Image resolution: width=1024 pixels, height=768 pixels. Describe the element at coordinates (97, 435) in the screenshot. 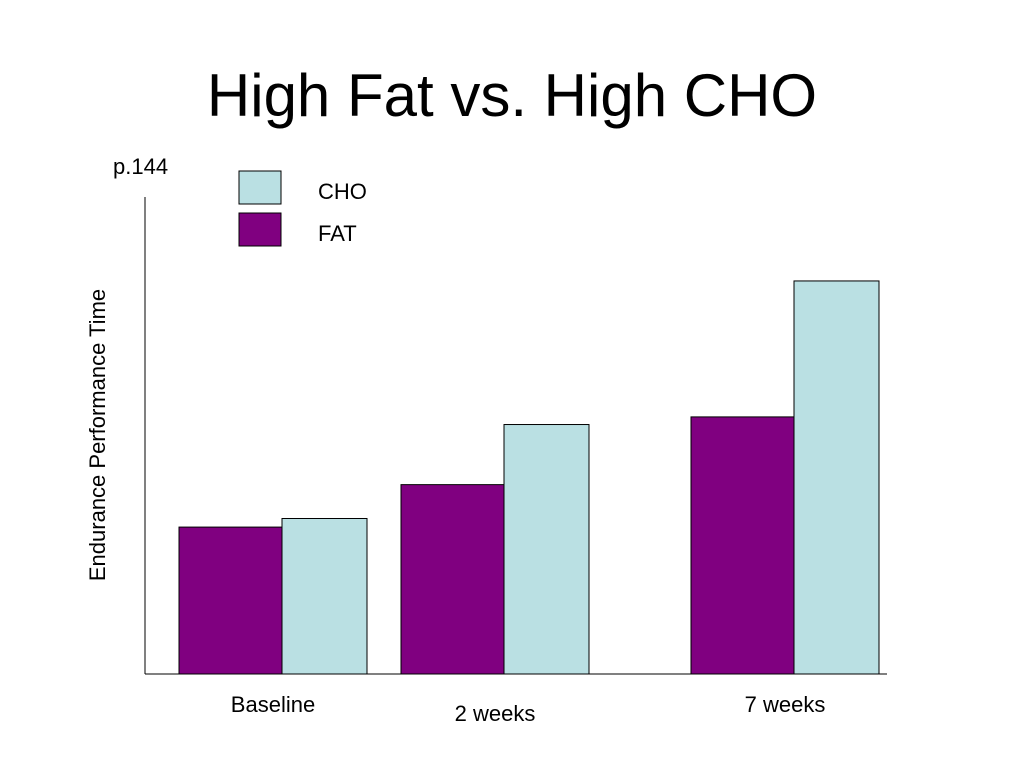

I see `y-axis-label: Endurance Performance Time` at that location.